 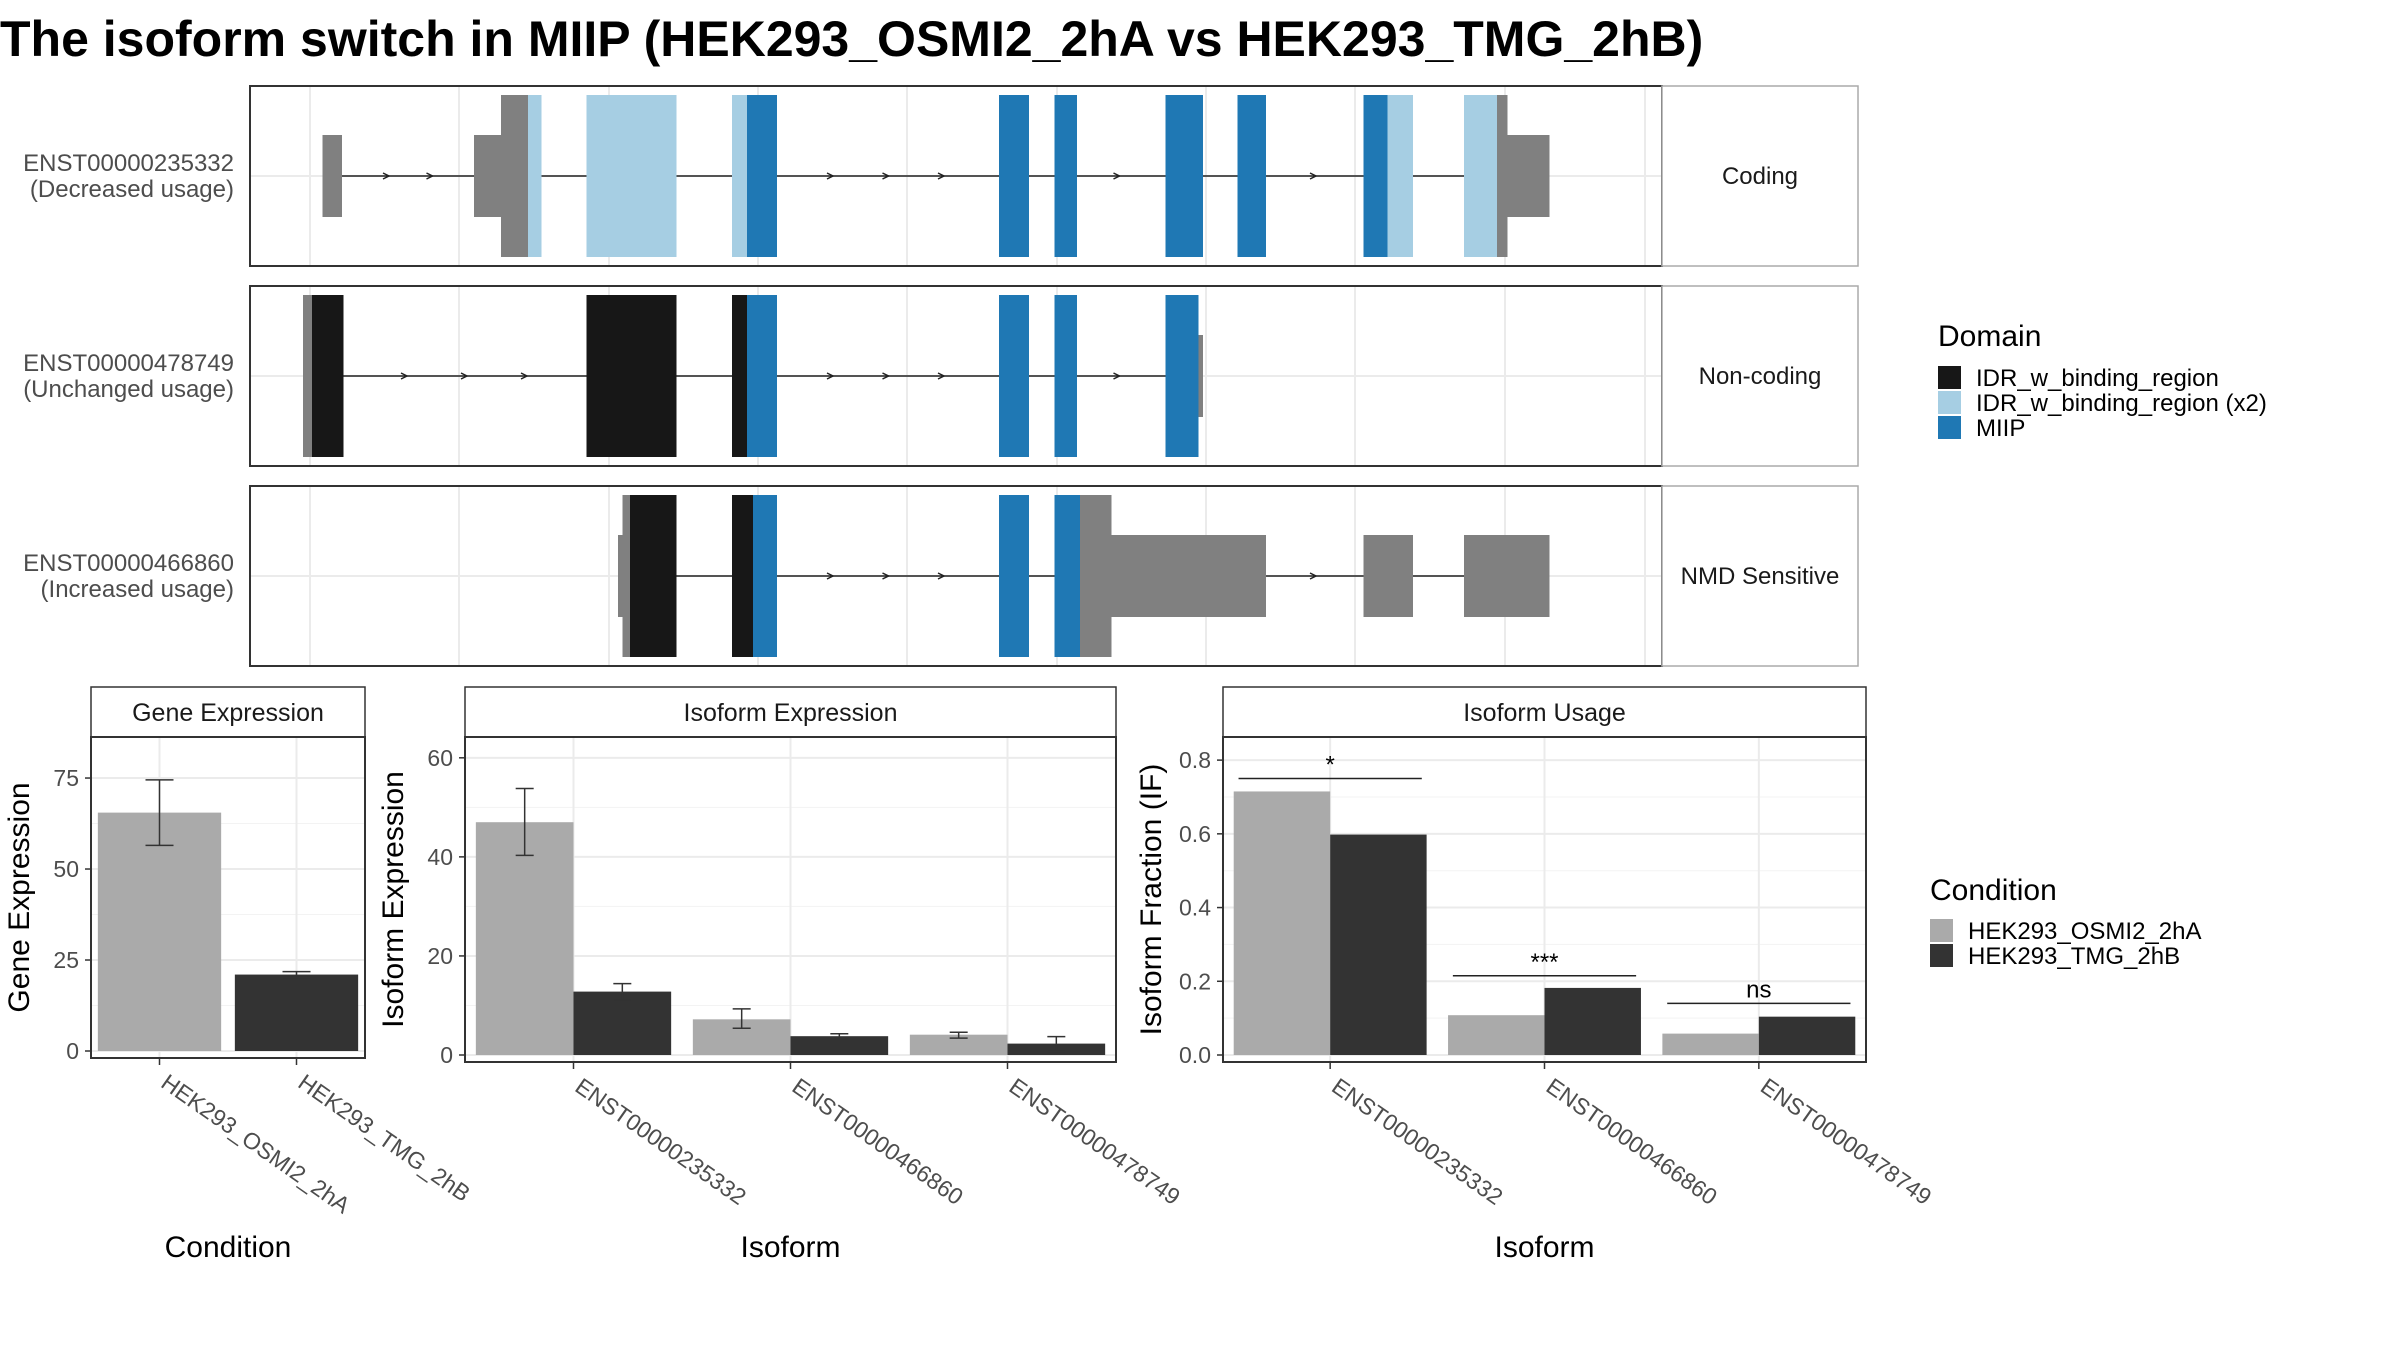 I want to click on transcript-id-label: ENST00000235332, so click(x=128, y=163).